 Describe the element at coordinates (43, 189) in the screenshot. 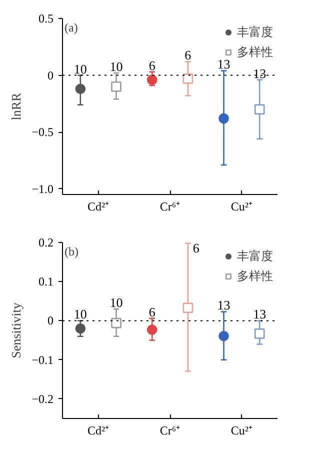

I see `y-tick-label: −1.0` at that location.